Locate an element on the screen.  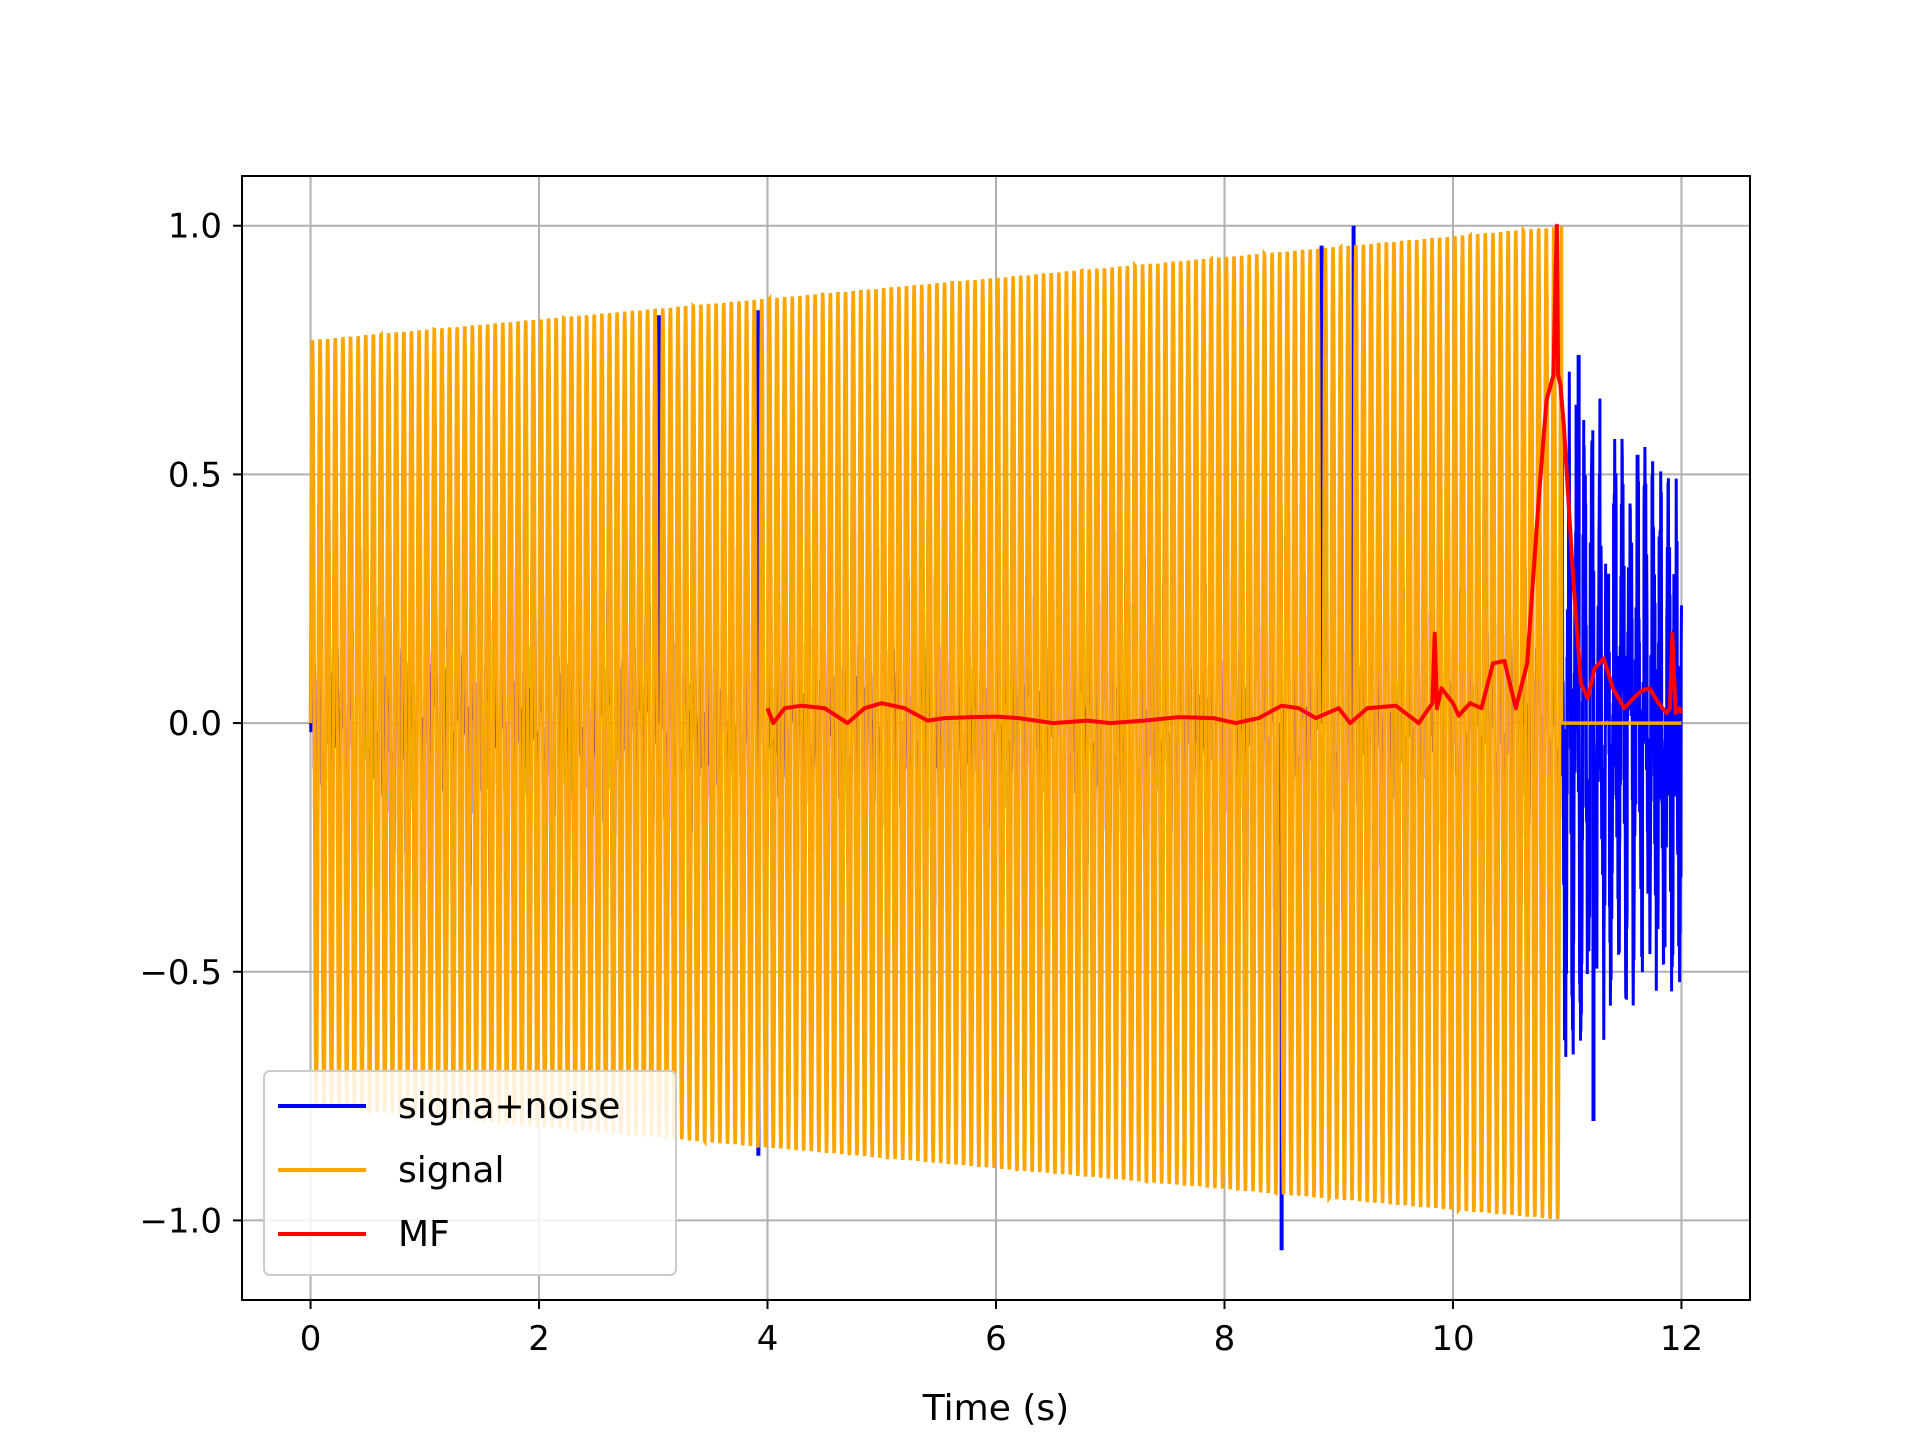
x-tick-label: 4 is located at coordinates (768, 1339).